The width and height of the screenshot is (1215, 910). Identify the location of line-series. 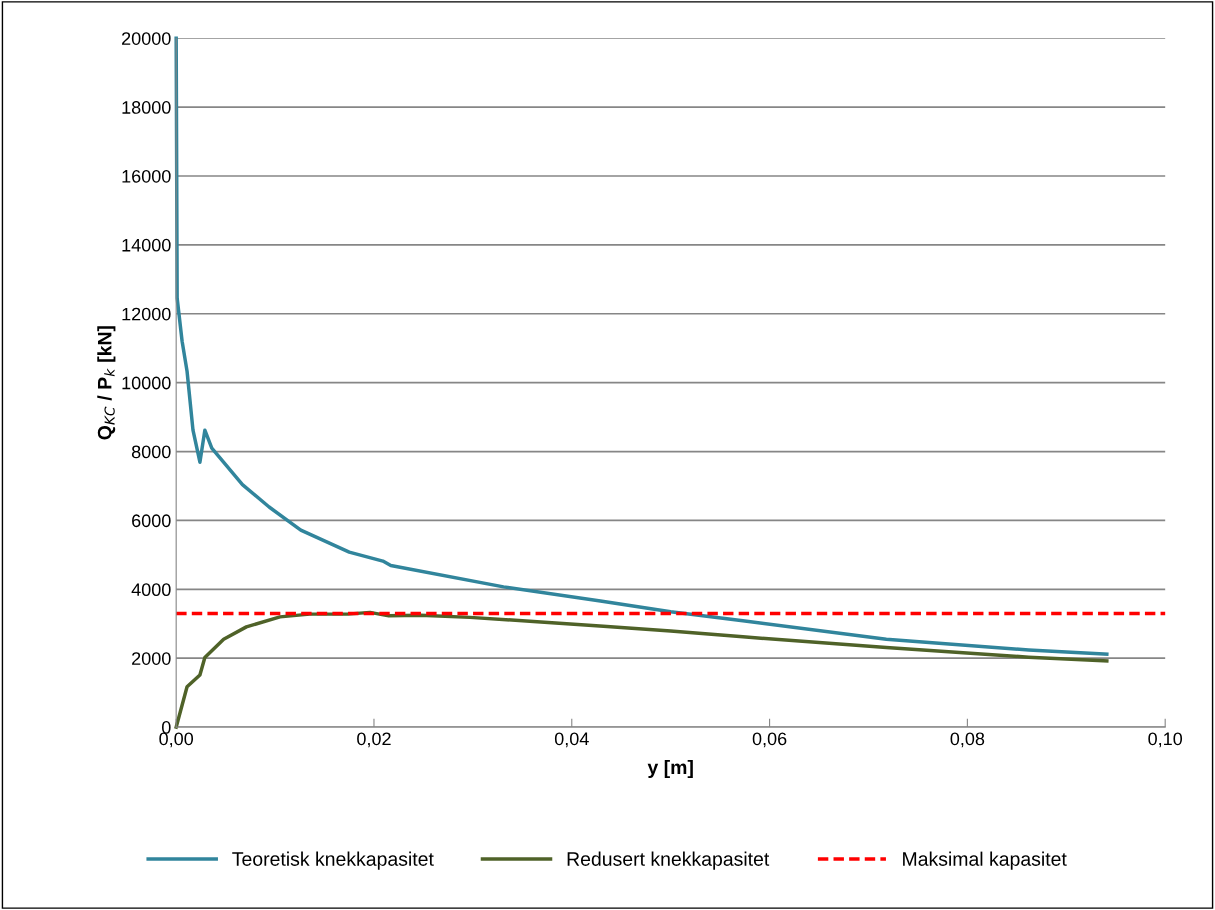
(641, 669).